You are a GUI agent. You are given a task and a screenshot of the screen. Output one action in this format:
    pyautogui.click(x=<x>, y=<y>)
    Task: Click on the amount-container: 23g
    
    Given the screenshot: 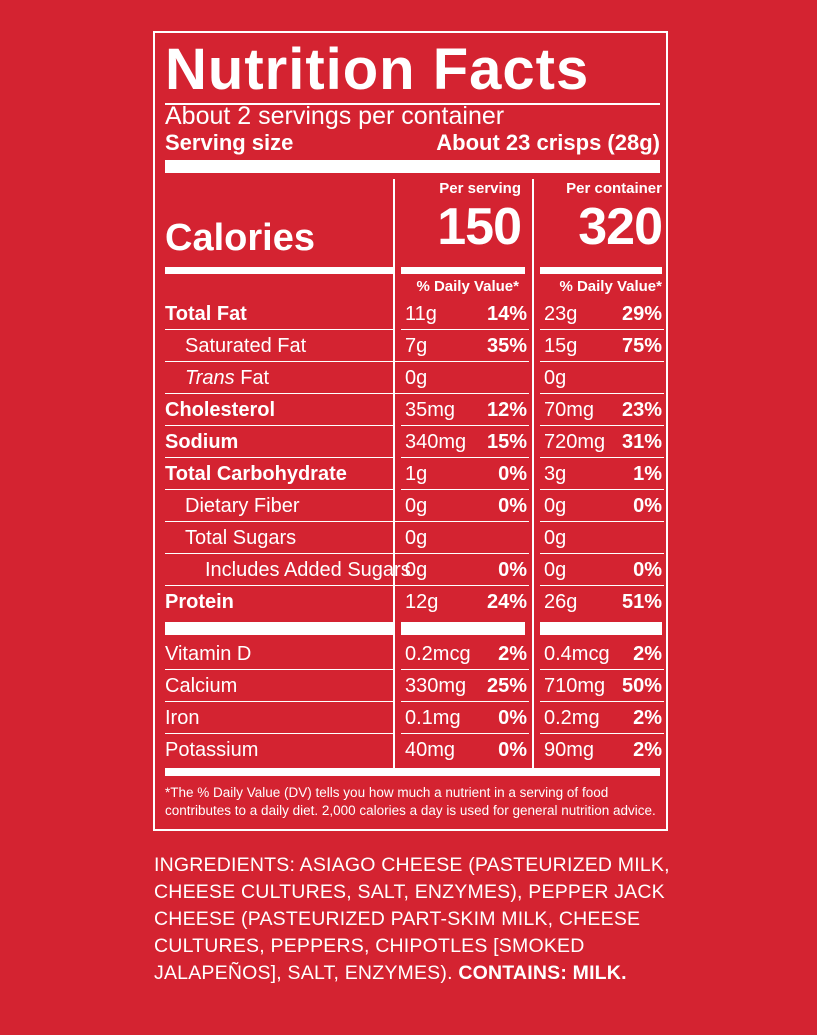 What is the action you would take?
    pyautogui.click(x=561, y=314)
    